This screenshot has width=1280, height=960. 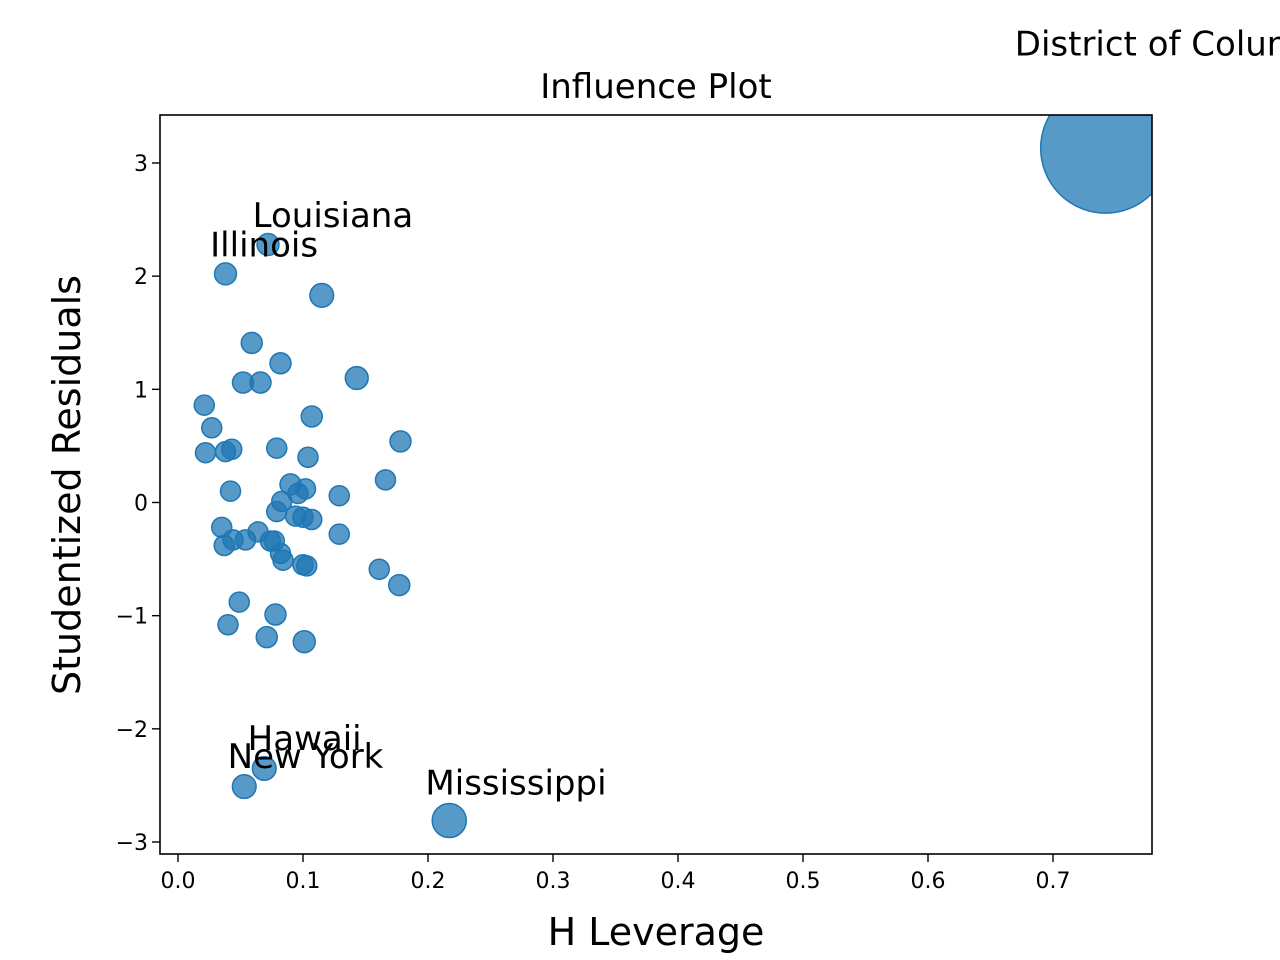 What do you see at coordinates (132, 730) in the screenshot?
I see `y-tick-label: −2` at bounding box center [132, 730].